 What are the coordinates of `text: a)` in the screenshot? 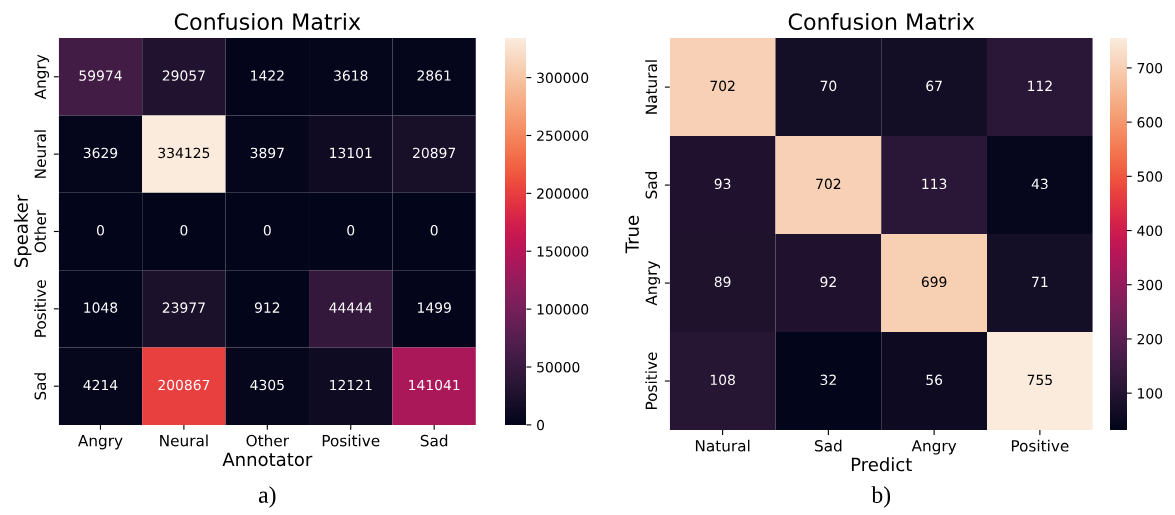 It's located at (267, 497).